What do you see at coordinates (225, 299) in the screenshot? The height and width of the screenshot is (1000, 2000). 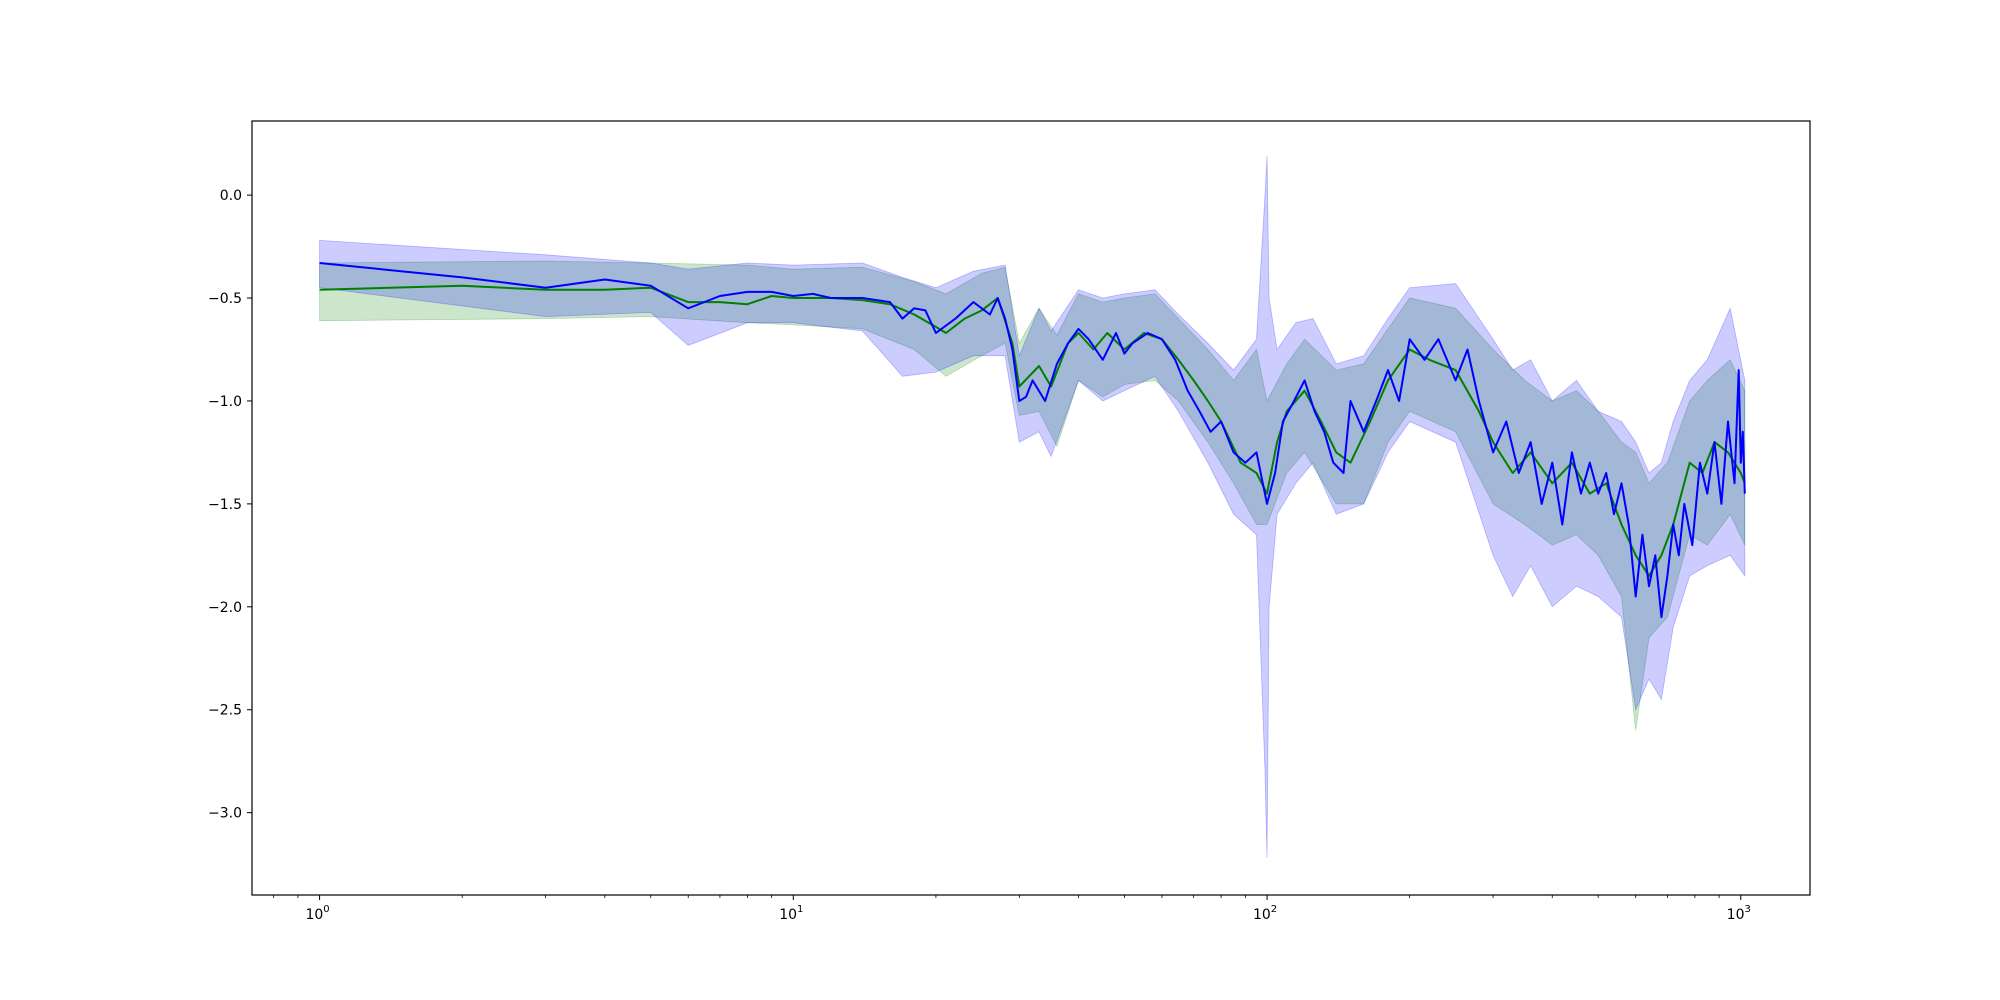 I see `y-tick-label: −0.5` at bounding box center [225, 299].